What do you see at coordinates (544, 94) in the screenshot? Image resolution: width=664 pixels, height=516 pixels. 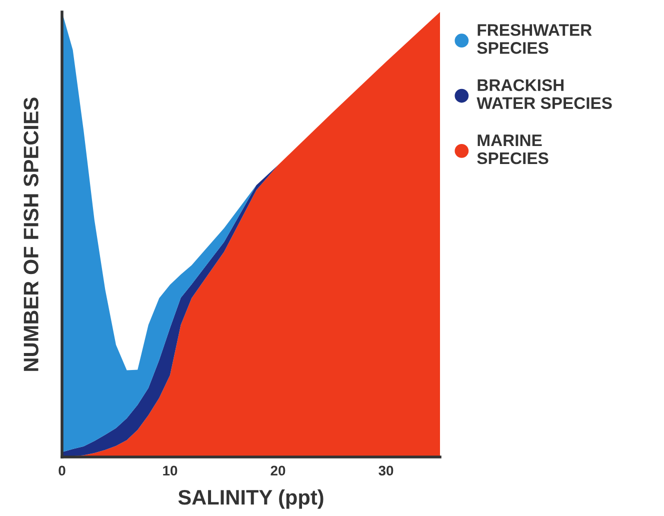 I see `legend-label: BRACKISH WATER SPECIES` at bounding box center [544, 94].